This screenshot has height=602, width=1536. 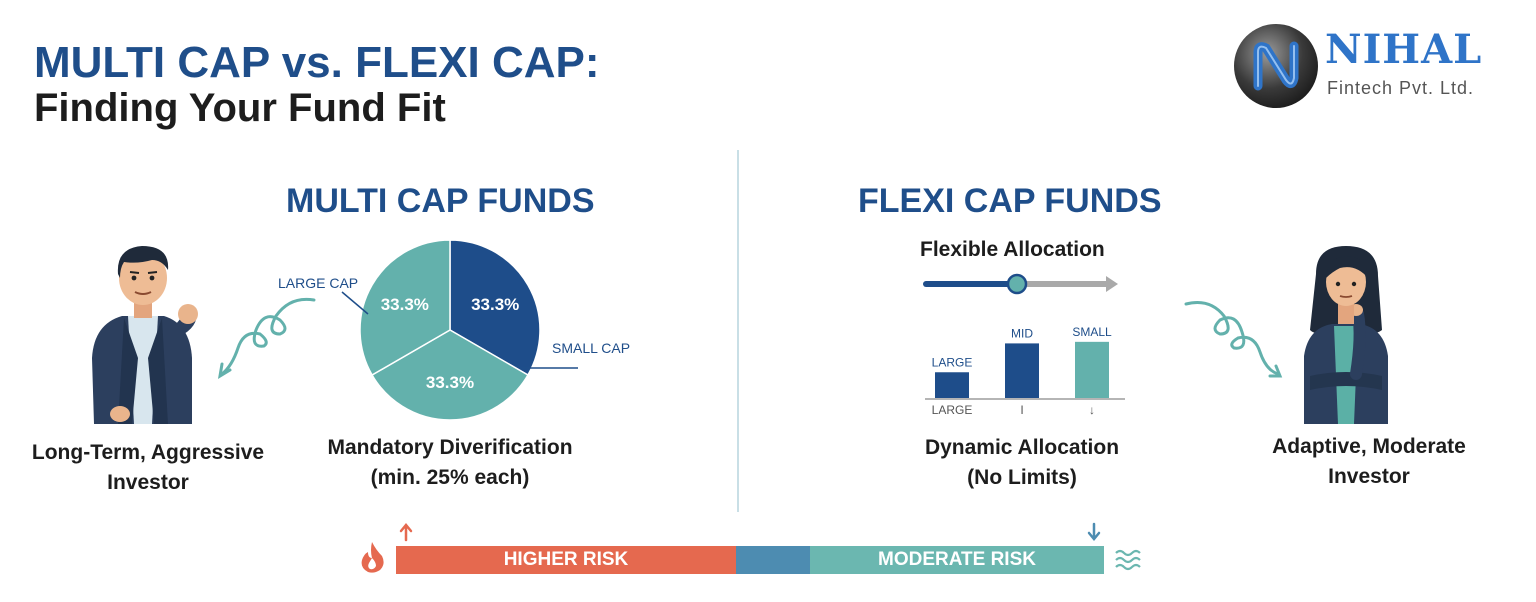 What do you see at coordinates (1012, 249) in the screenshot?
I see `flexible-allocation-label: Flexible Allocation` at bounding box center [1012, 249].